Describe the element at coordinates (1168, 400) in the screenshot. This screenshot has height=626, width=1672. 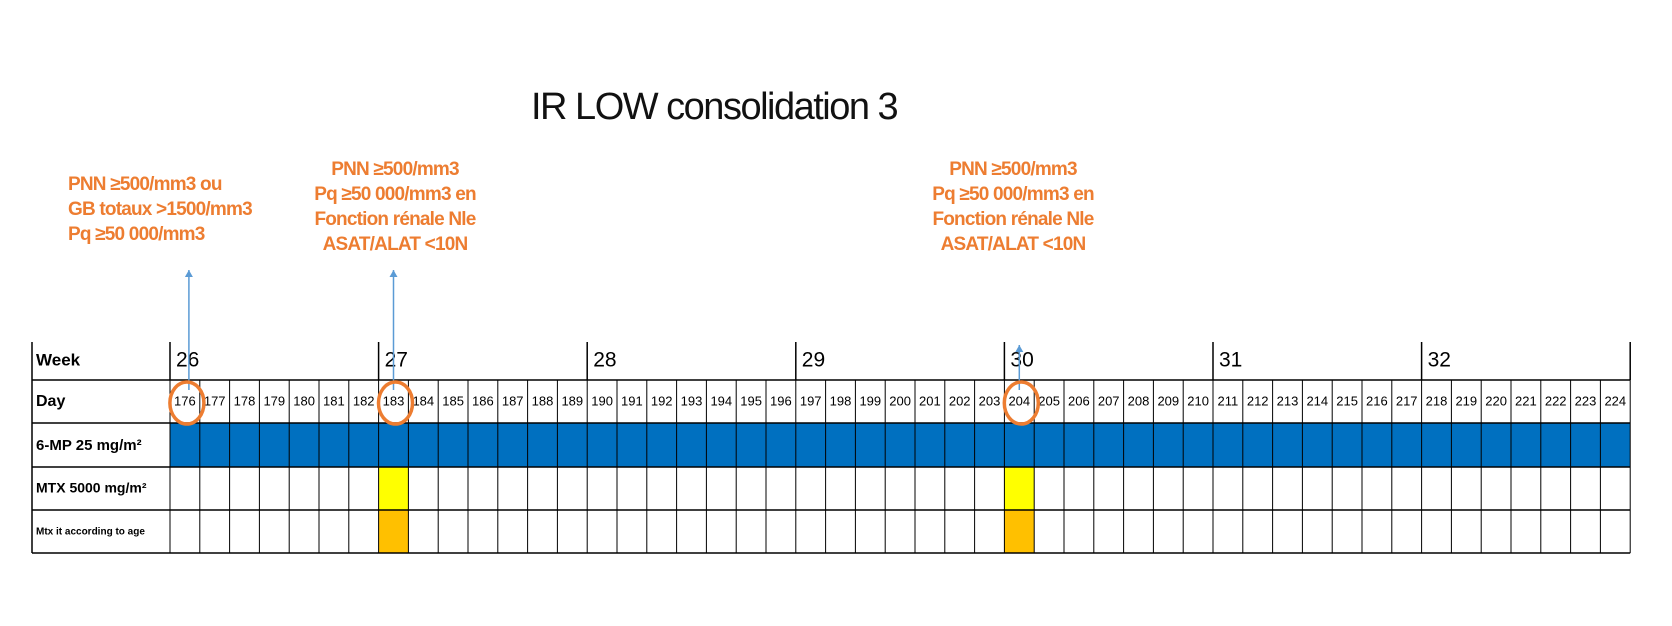
I see `day-number: 209` at that location.